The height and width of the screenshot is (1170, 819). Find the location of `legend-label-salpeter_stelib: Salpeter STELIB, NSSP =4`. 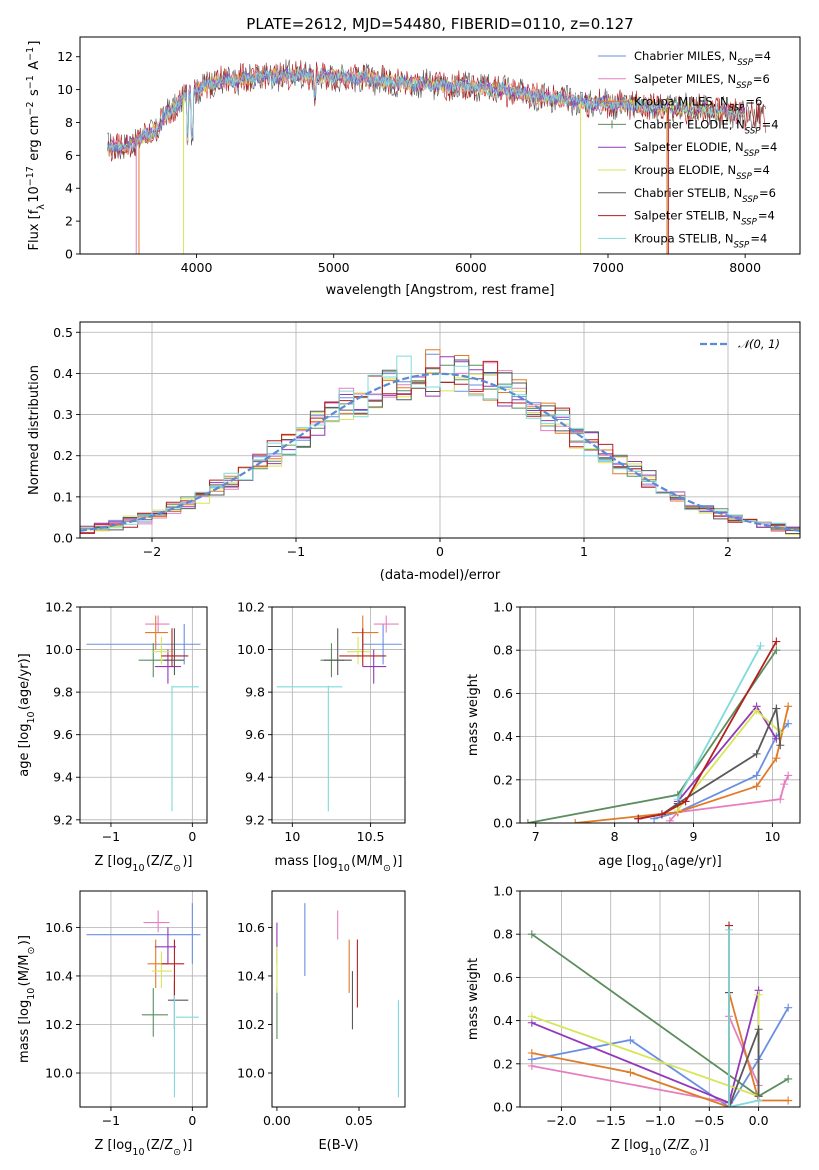

legend-label-salpeter_stelib: Salpeter STELIB, NSSP =4 is located at coordinates (704, 218).